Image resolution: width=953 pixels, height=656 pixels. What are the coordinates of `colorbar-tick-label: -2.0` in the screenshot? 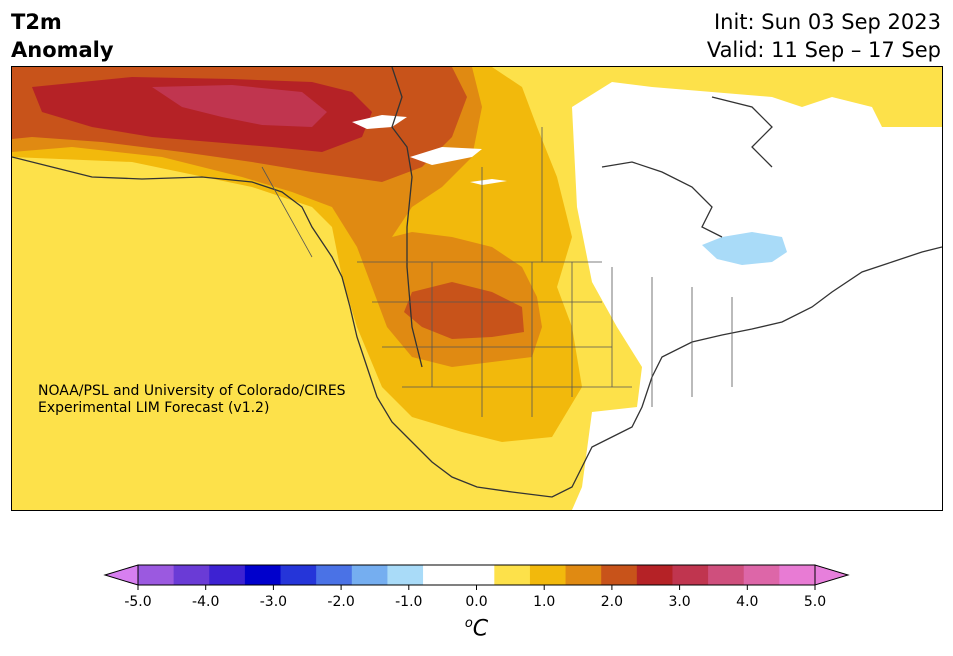 It's located at (340, 602).